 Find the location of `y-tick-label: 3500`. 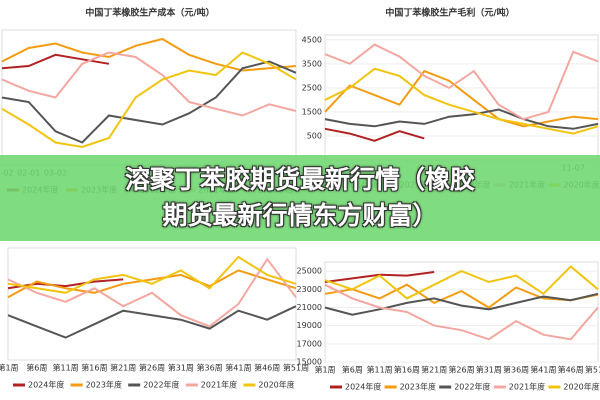

y-tick-label: 3500 is located at coordinates (312, 63).